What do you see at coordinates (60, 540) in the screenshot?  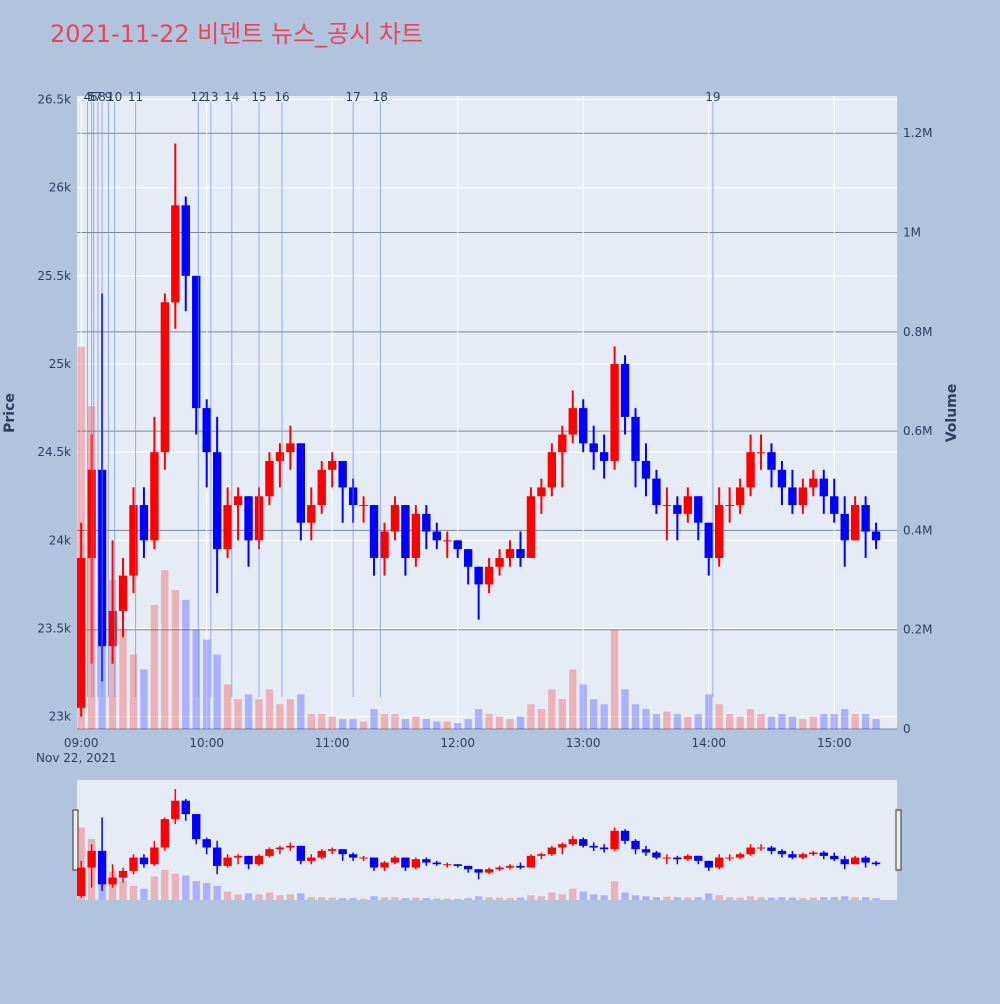 I see `y-tick-label: 24k` at bounding box center [60, 540].